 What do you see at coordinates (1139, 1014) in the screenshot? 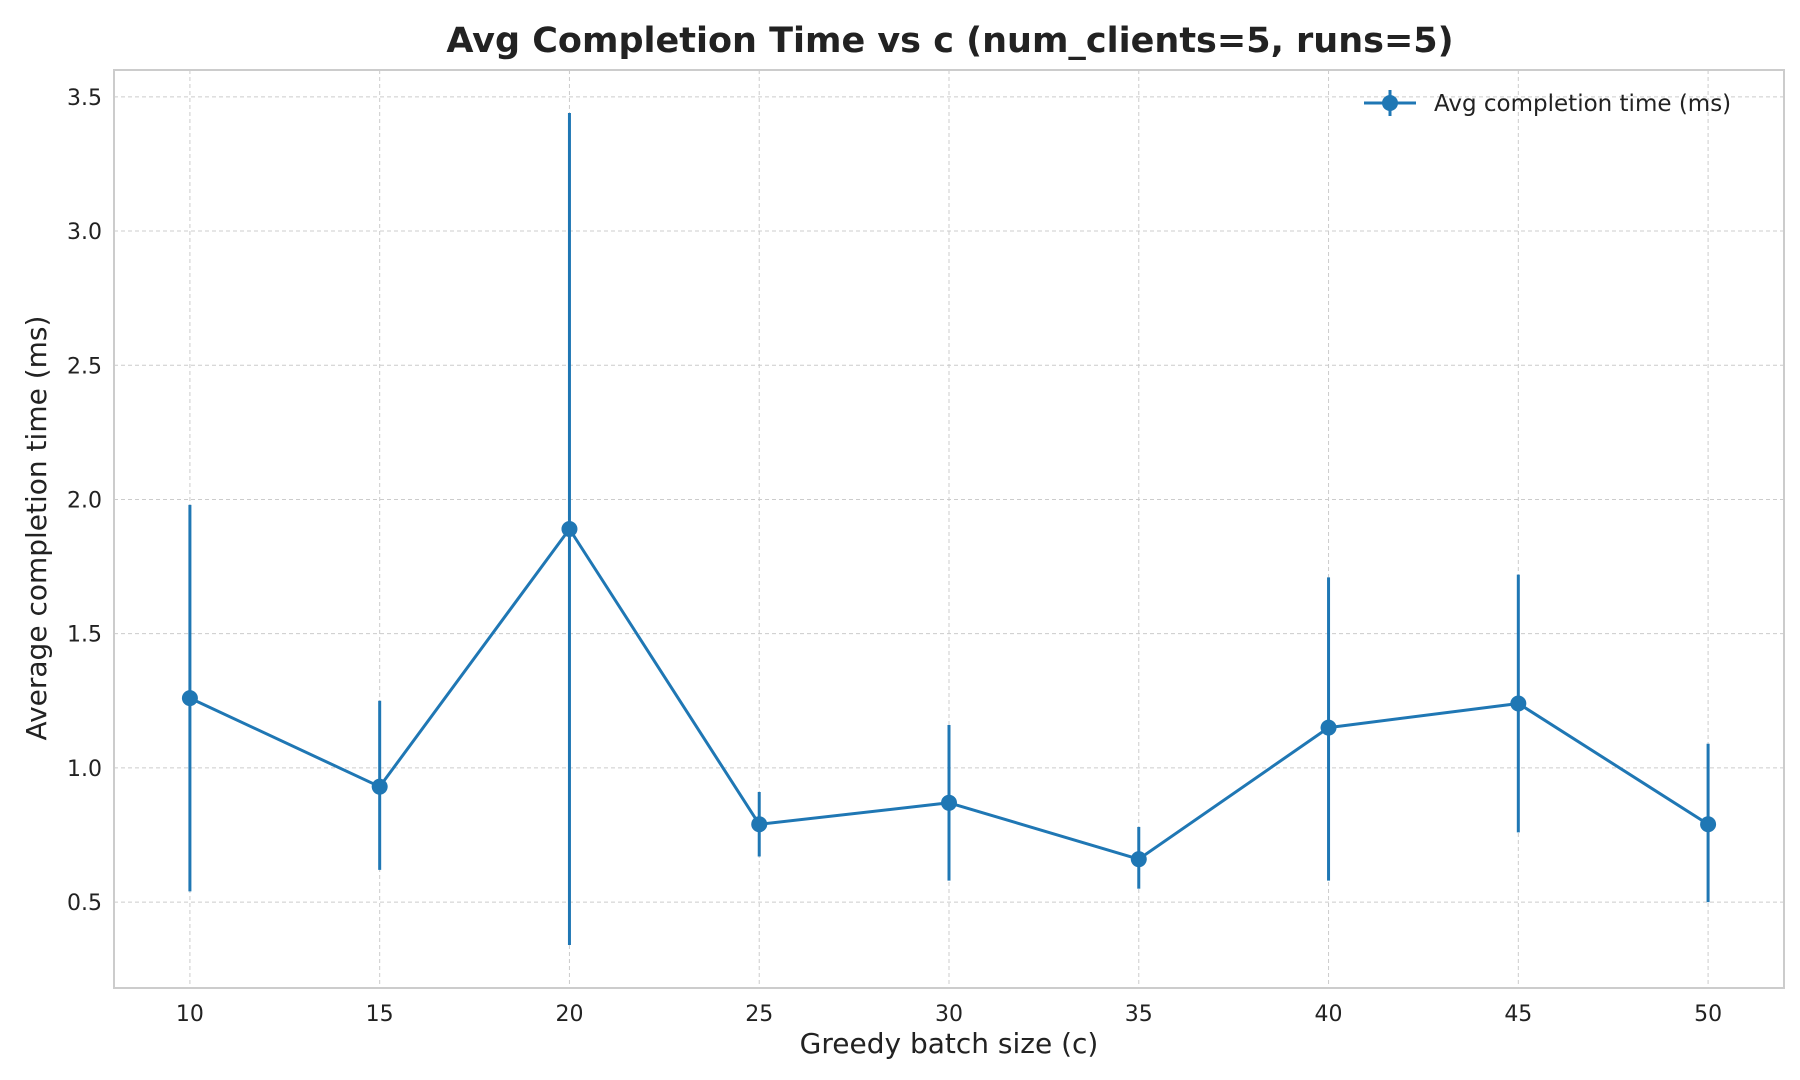
I see `x-tick-label: 35` at bounding box center [1139, 1014].